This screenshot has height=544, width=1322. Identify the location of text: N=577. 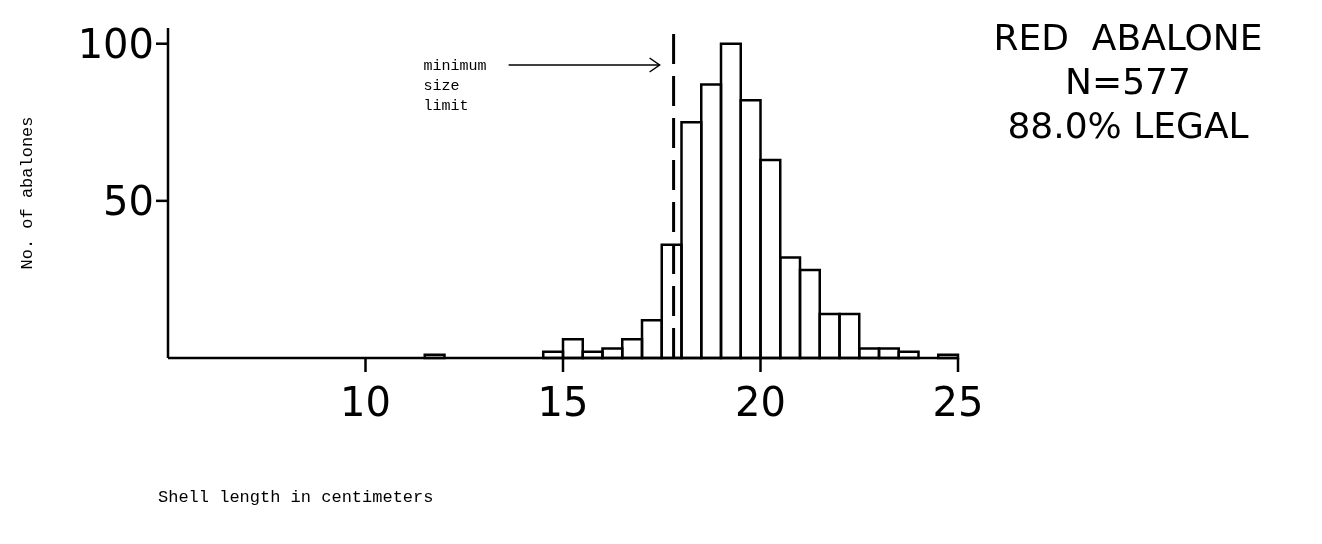
(1128, 82).